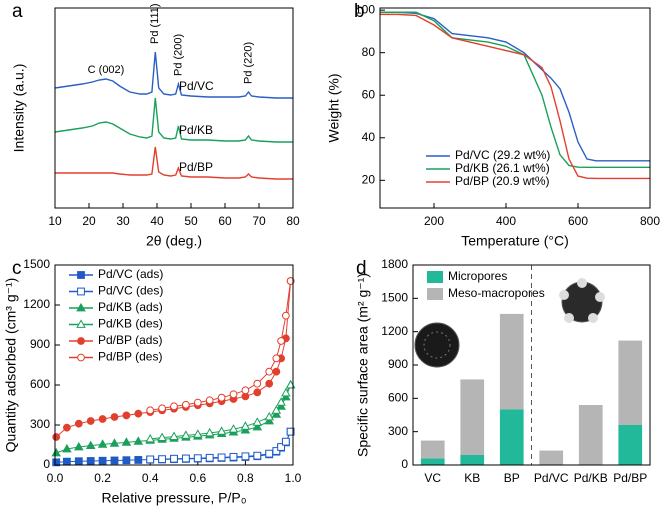 This screenshot has height=515, width=661. What do you see at coordinates (578, 221) in the screenshot?
I see `x-tick-label: 600` at bounding box center [578, 221].